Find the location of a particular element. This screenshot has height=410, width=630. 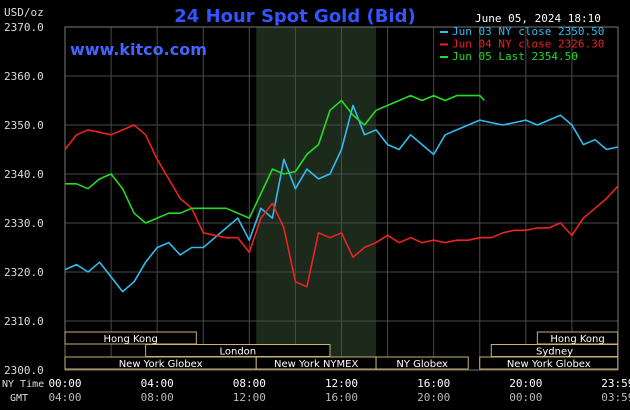

x-tick-label-gmt: 20:00 is located at coordinates (433, 397).